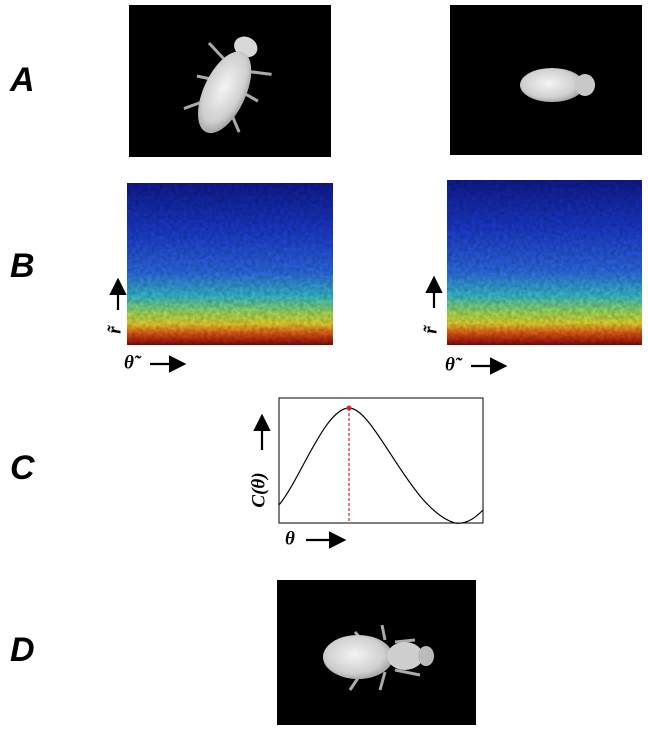  I want to click on panel-label: C, so click(22, 468).